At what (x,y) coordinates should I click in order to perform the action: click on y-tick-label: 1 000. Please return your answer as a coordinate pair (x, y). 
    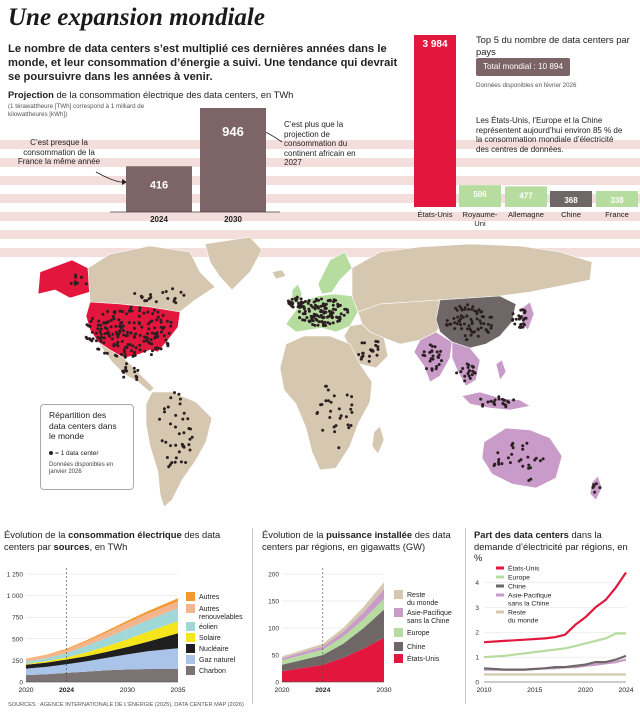
    Looking at the image, I should click on (15, 596).